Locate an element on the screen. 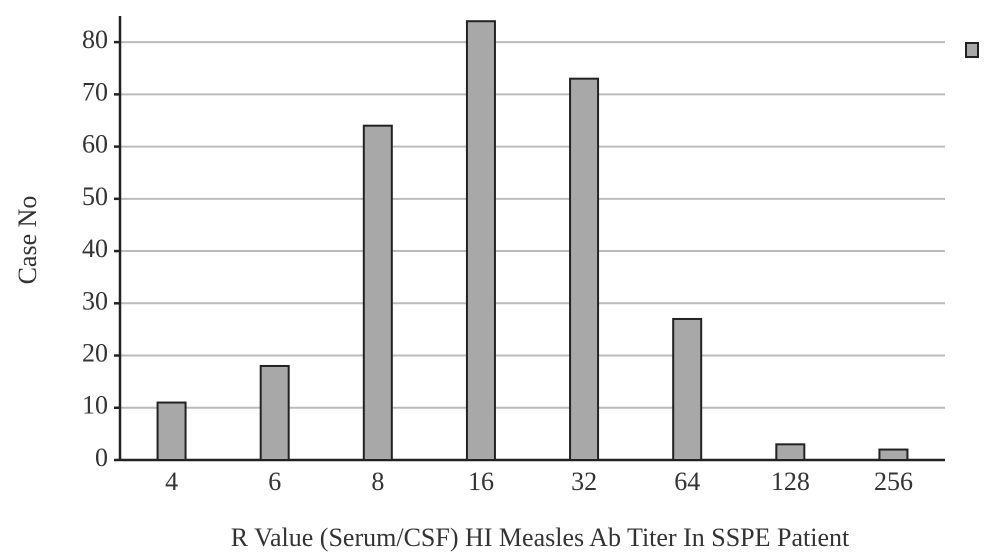 The width and height of the screenshot is (1000, 559). legend-key is located at coordinates (972, 50).